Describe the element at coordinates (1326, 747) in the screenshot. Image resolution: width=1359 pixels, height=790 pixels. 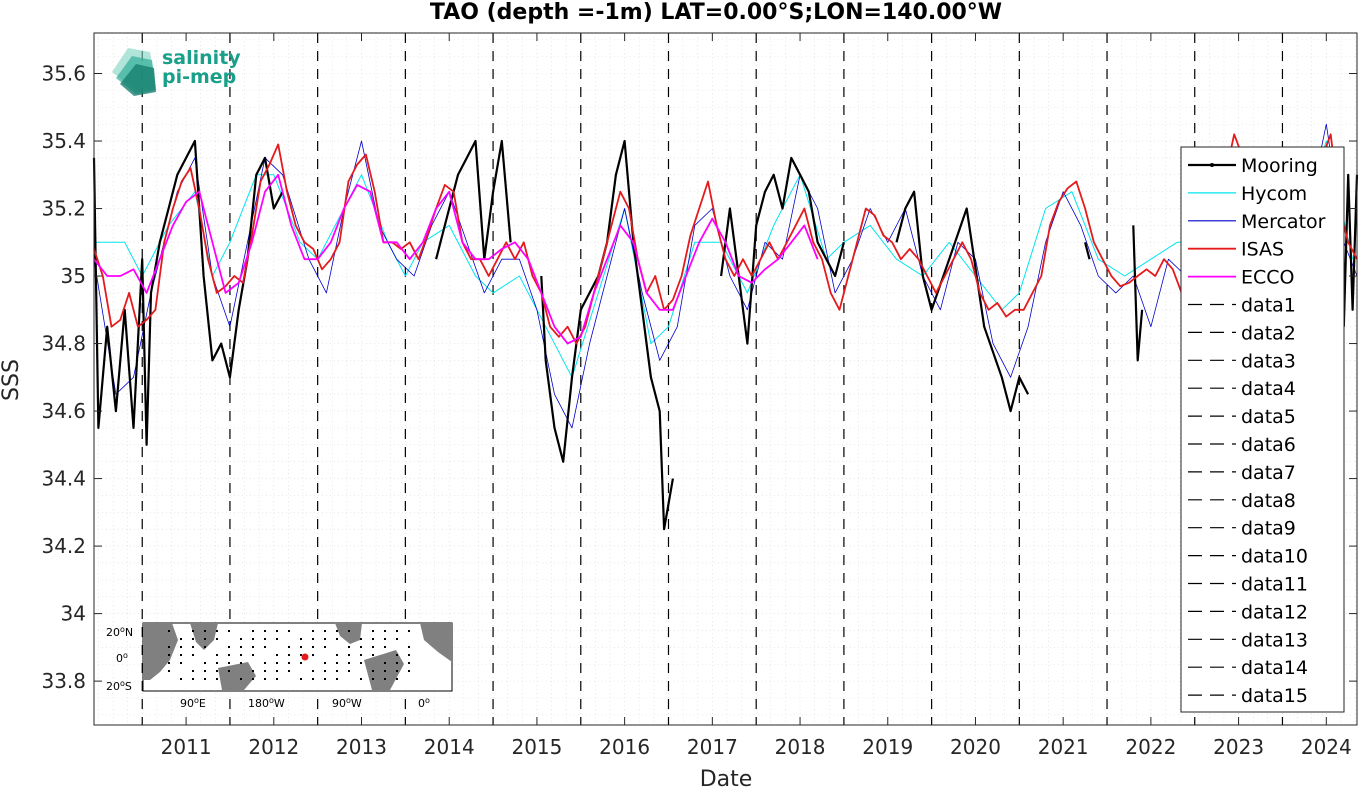
I see `x-tick-label: 2024` at that location.